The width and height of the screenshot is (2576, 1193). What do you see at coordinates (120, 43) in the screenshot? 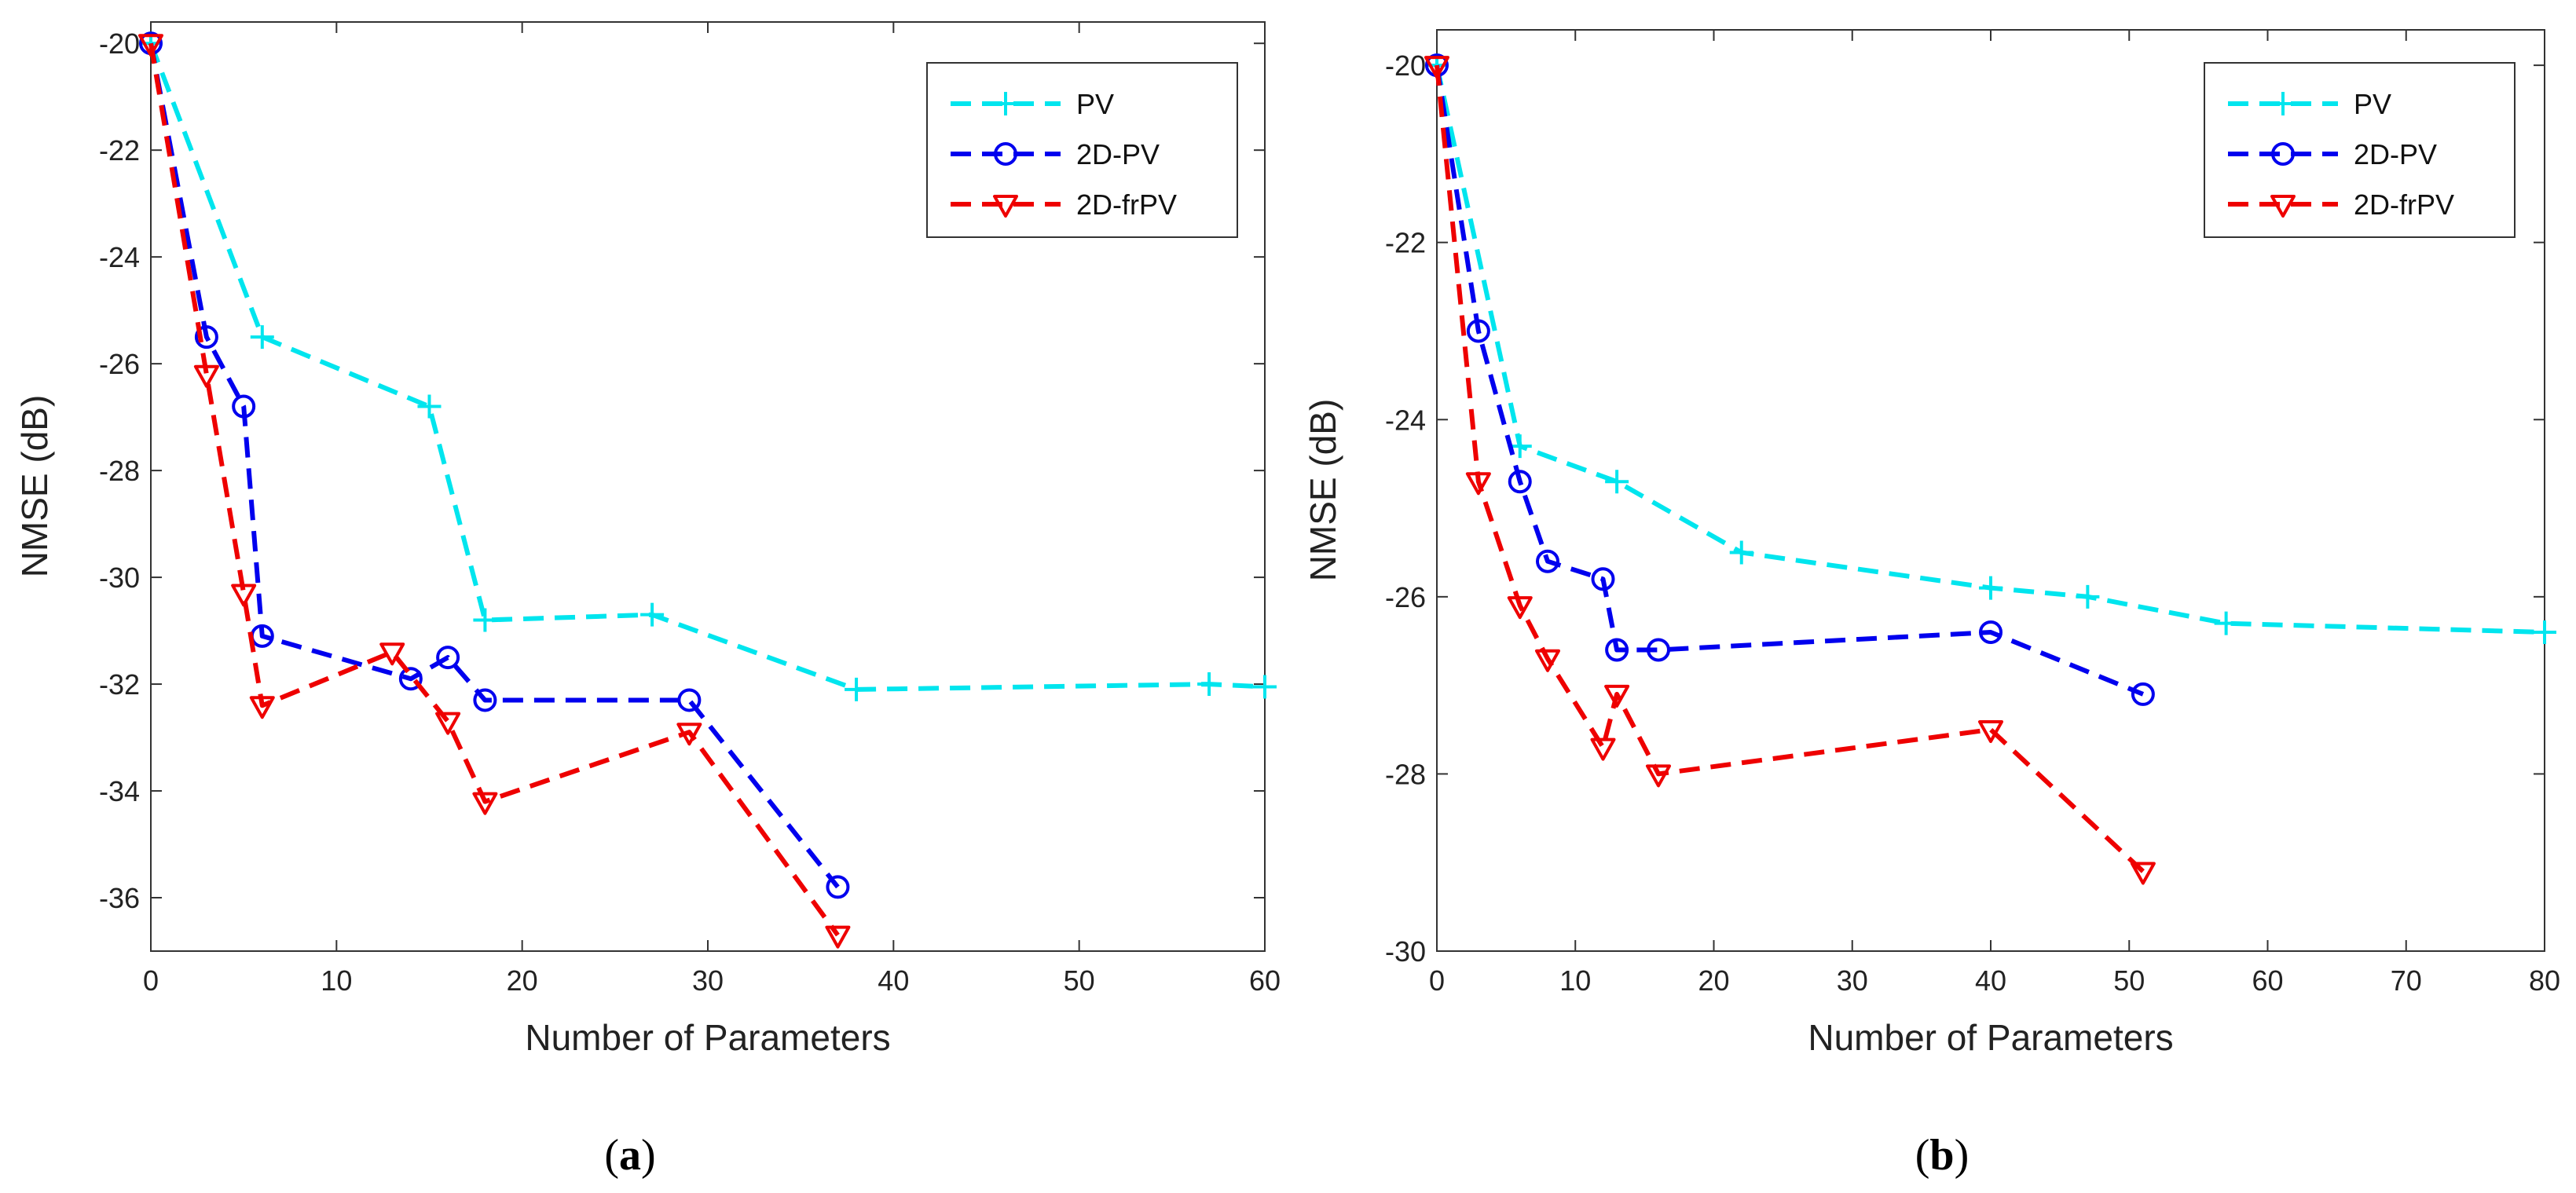
I see `y-tick-label: -20` at bounding box center [120, 43].